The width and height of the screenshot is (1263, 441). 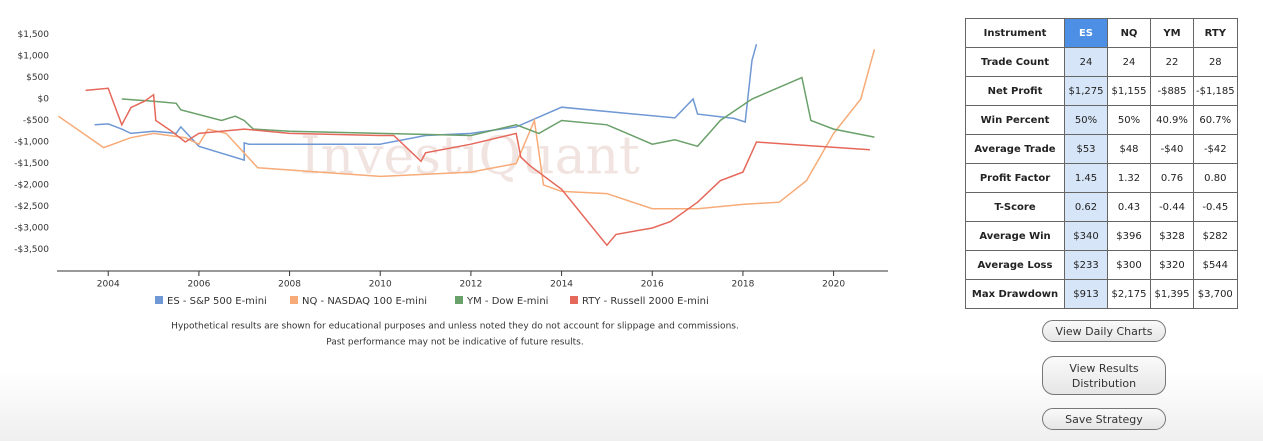 I want to click on cell: $320, so click(x=1172, y=265).